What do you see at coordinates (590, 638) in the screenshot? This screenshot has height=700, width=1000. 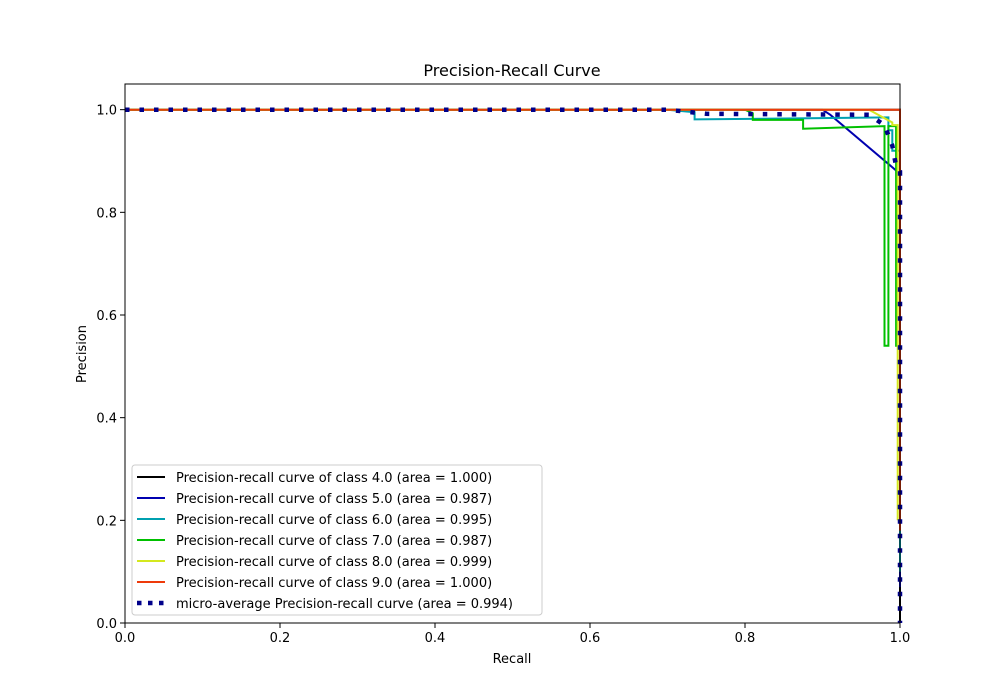 I see `x-tick-label: 0.6` at bounding box center [590, 638].